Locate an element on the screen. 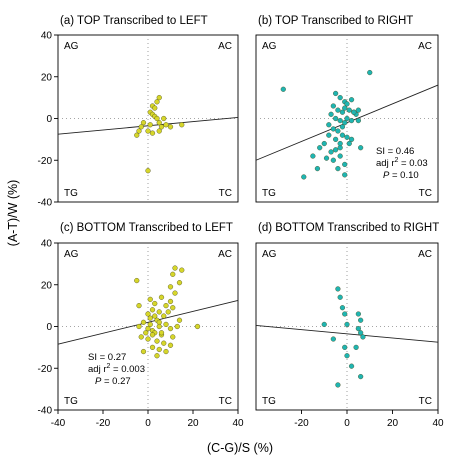  panel-d-xtick-label: 0 is located at coordinates (347, 423).